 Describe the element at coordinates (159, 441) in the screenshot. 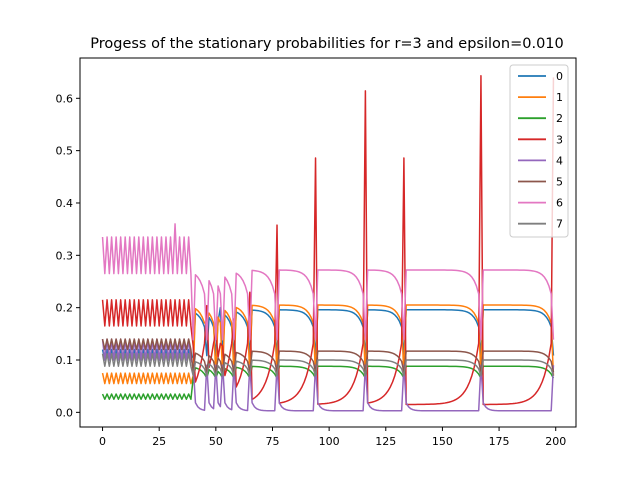

I see `x-tick-label: 25` at that location.